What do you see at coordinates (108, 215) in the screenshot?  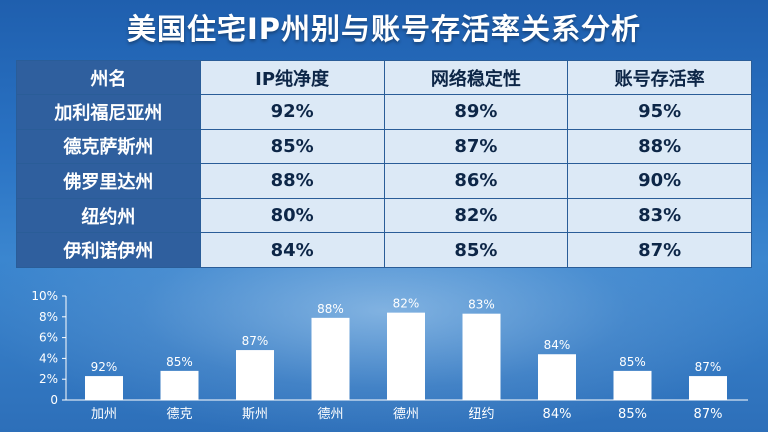 I see `row-state: 纽约州` at bounding box center [108, 215].